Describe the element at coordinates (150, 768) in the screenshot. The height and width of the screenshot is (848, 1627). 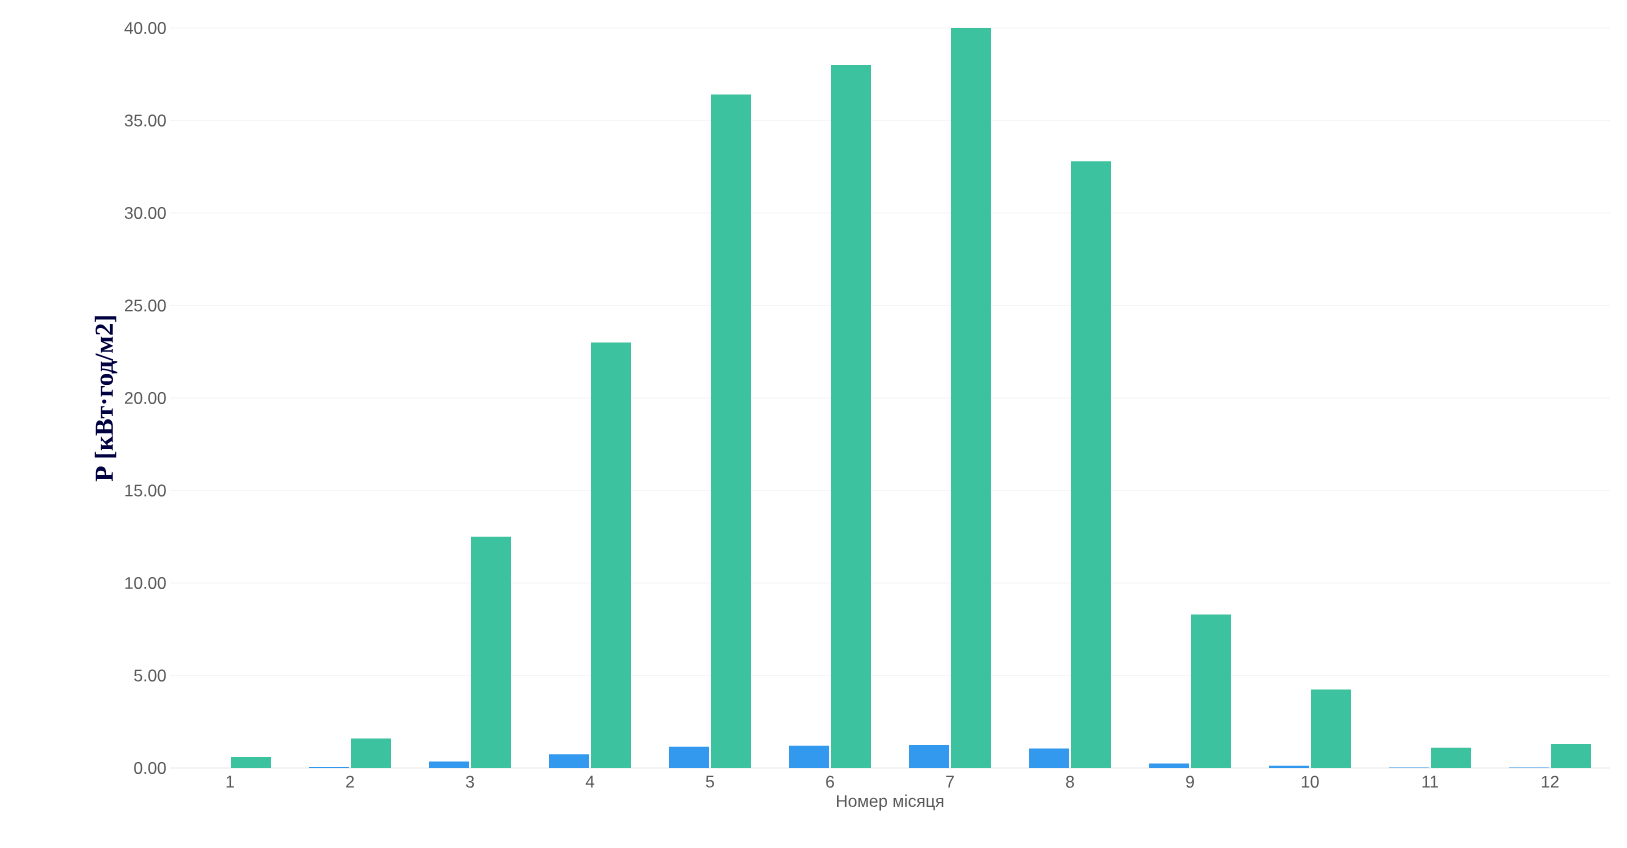
I see `y-tick-label: 0.00` at that location.